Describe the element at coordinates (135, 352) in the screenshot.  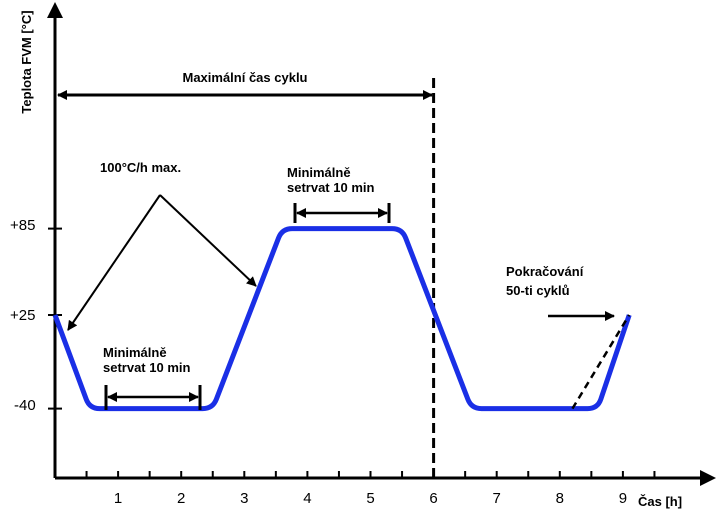
I see `dwell-low-line1: Minimálně` at that location.